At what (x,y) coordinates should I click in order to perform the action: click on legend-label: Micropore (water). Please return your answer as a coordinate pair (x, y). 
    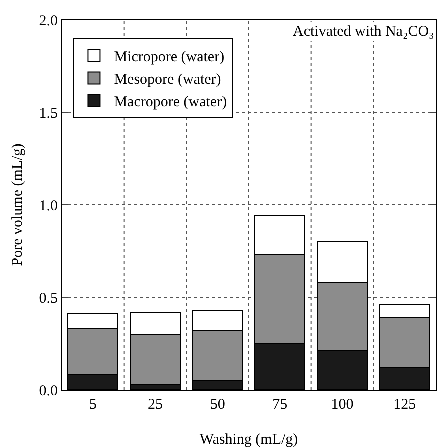
    Looking at the image, I should click on (169, 58).